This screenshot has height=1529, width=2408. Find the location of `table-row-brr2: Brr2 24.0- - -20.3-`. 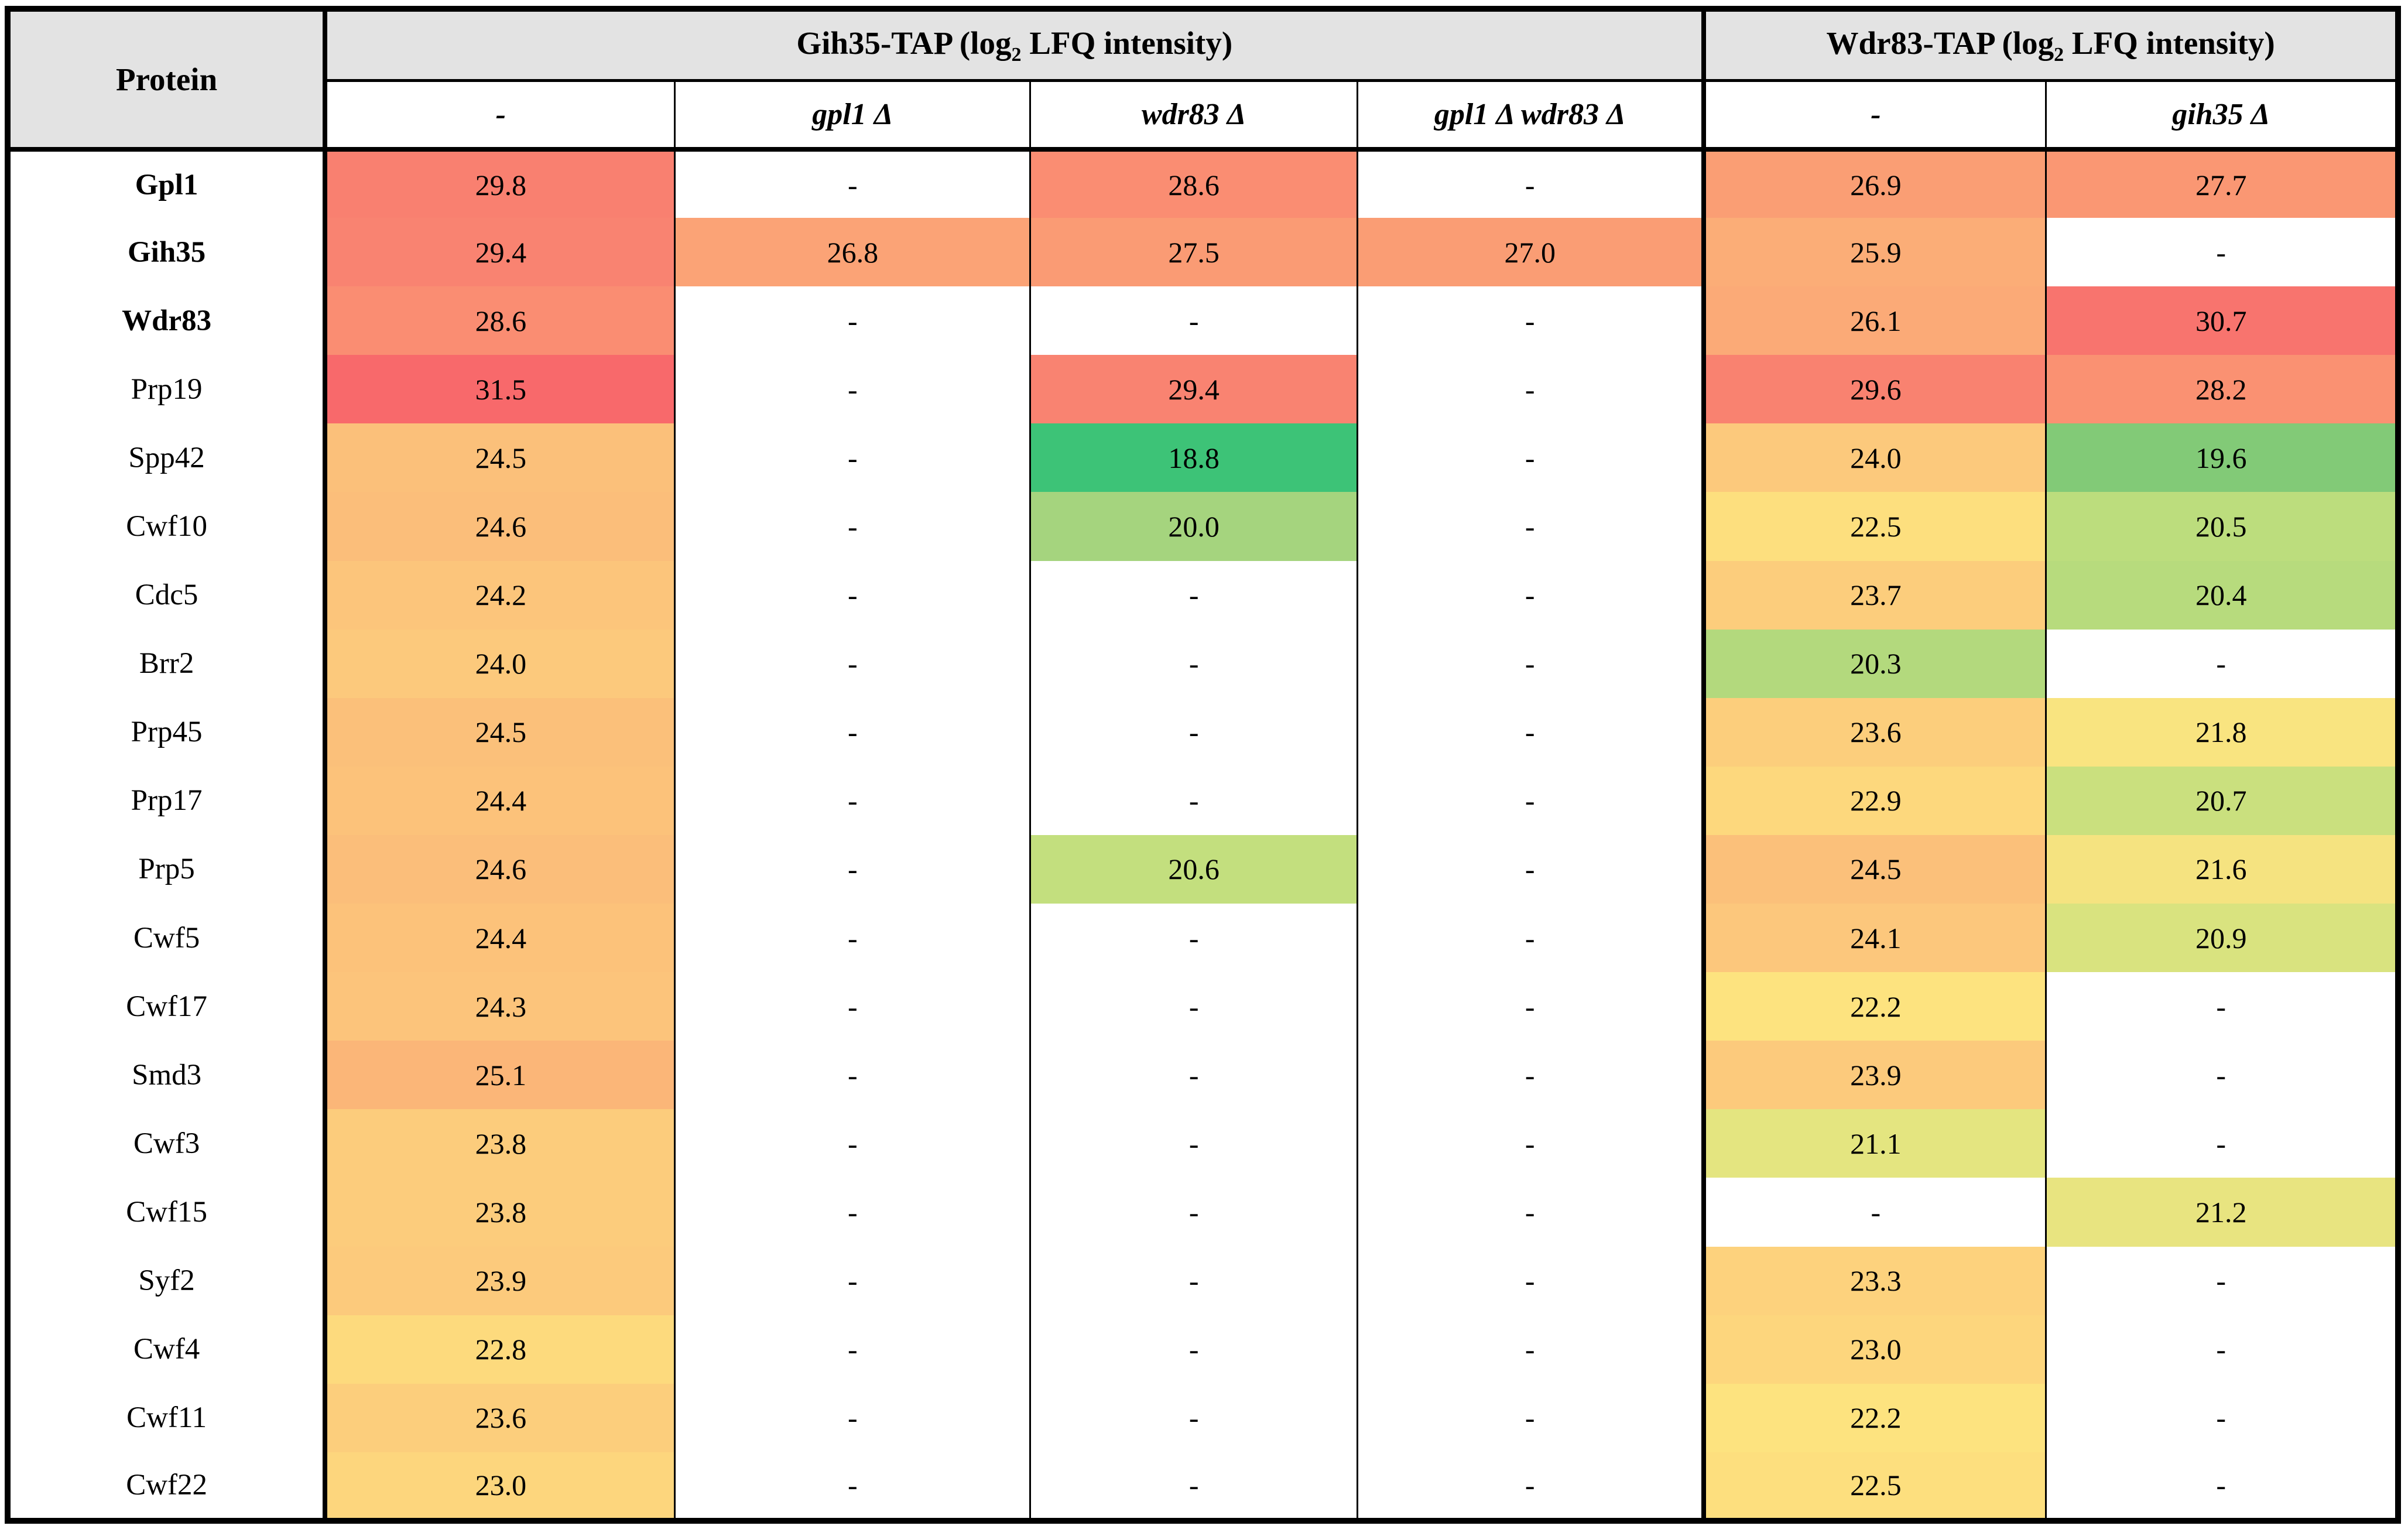

table-row-brr2: Brr2 24.0- - -20.3- is located at coordinates (1203, 664).